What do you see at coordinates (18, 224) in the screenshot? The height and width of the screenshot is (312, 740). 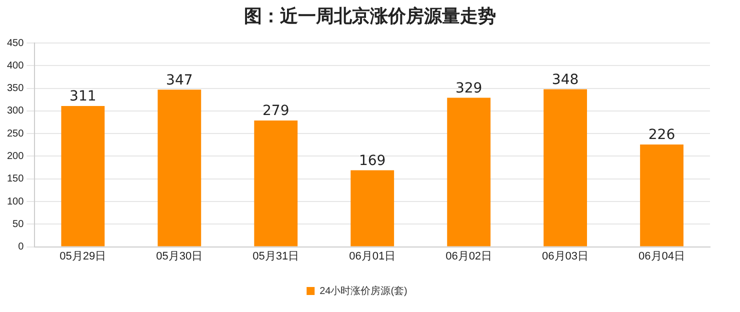 I see `y-tick-label: 50` at bounding box center [18, 224].